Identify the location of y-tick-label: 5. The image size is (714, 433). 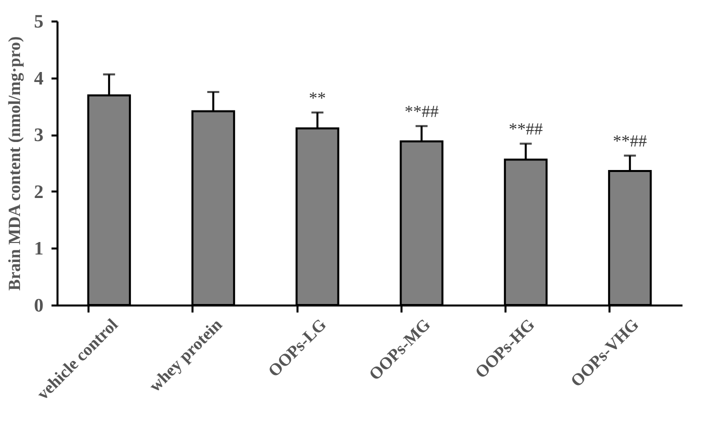
(39, 22).